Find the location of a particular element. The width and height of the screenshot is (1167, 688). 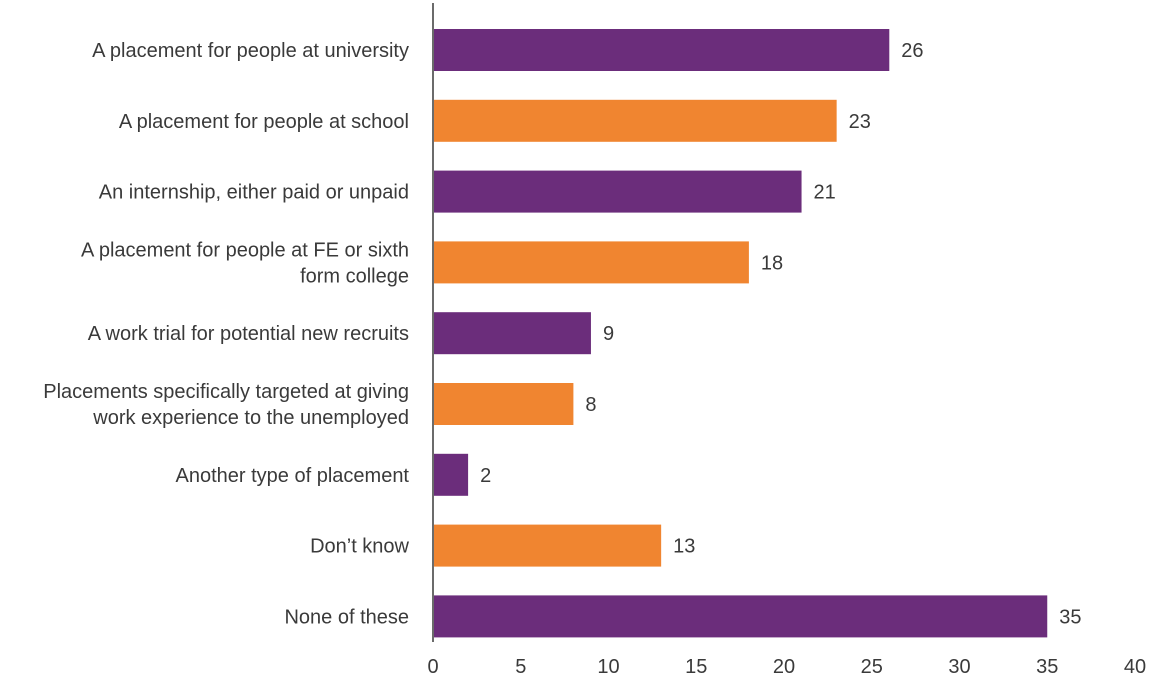

x-tick-label: 20 is located at coordinates (784, 667).